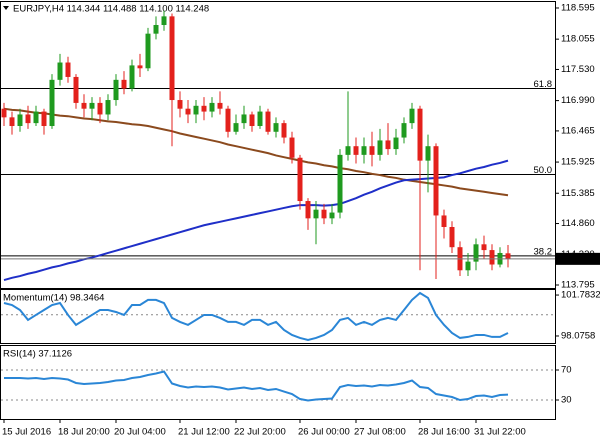 This screenshot has height=443, width=600. Describe the element at coordinates (324, 432) in the screenshot. I see `x-tick-label: 26 Jul 00:00` at that location.